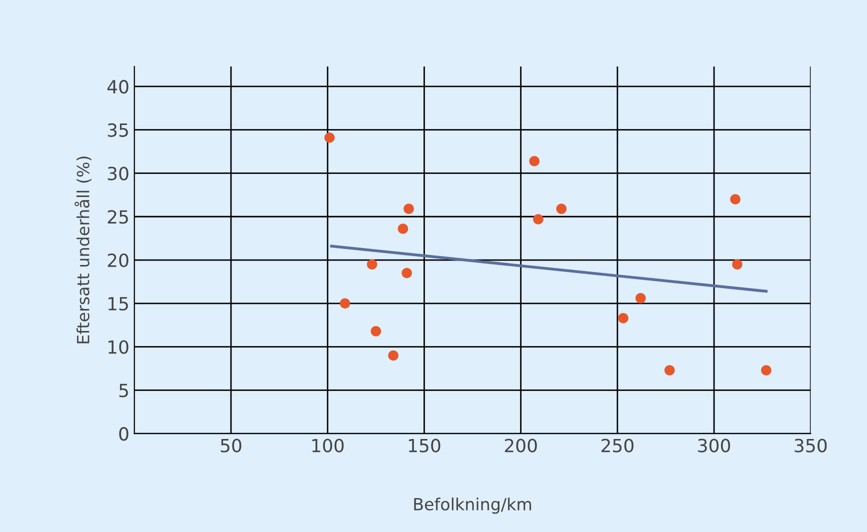  I want to click on x-tick-label: 150, so click(424, 445).